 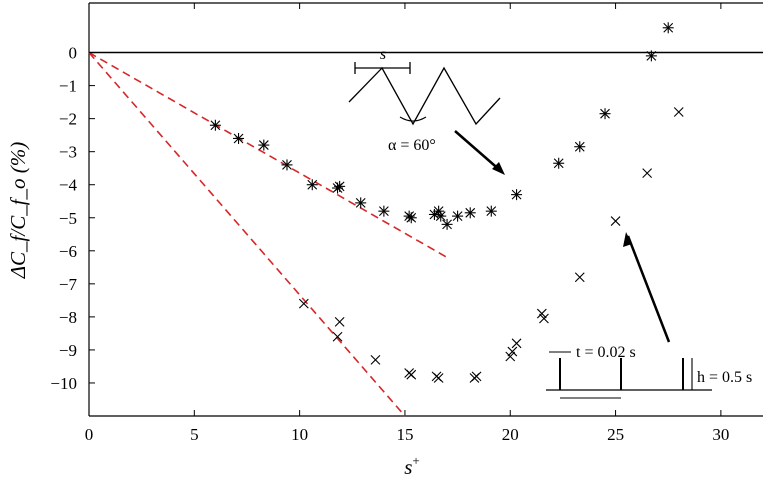 What do you see at coordinates (606, 352) in the screenshot?
I see `blade-thickness-label: t = 0.02 s` at bounding box center [606, 352].